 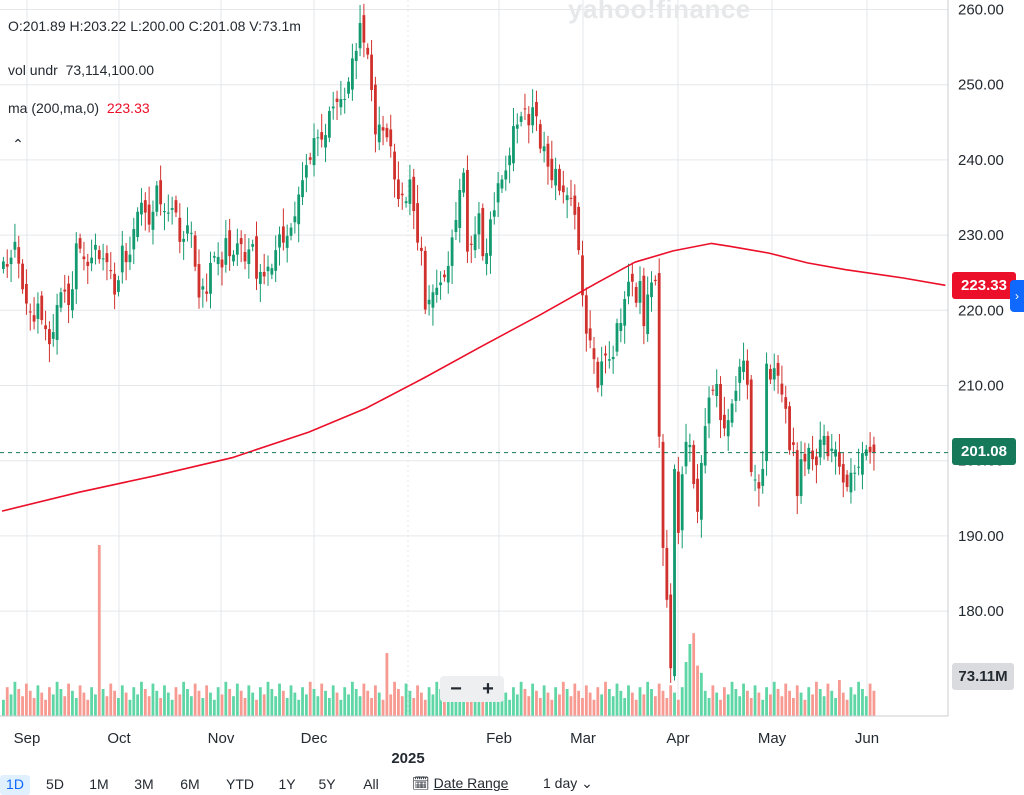 I want to click on date-range-label: Date Range, so click(x=471, y=783).